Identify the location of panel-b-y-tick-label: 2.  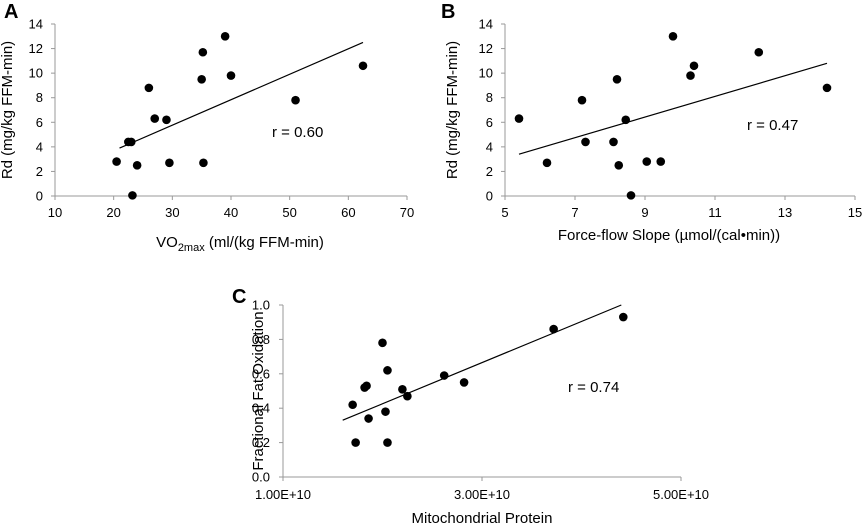
(489, 171).